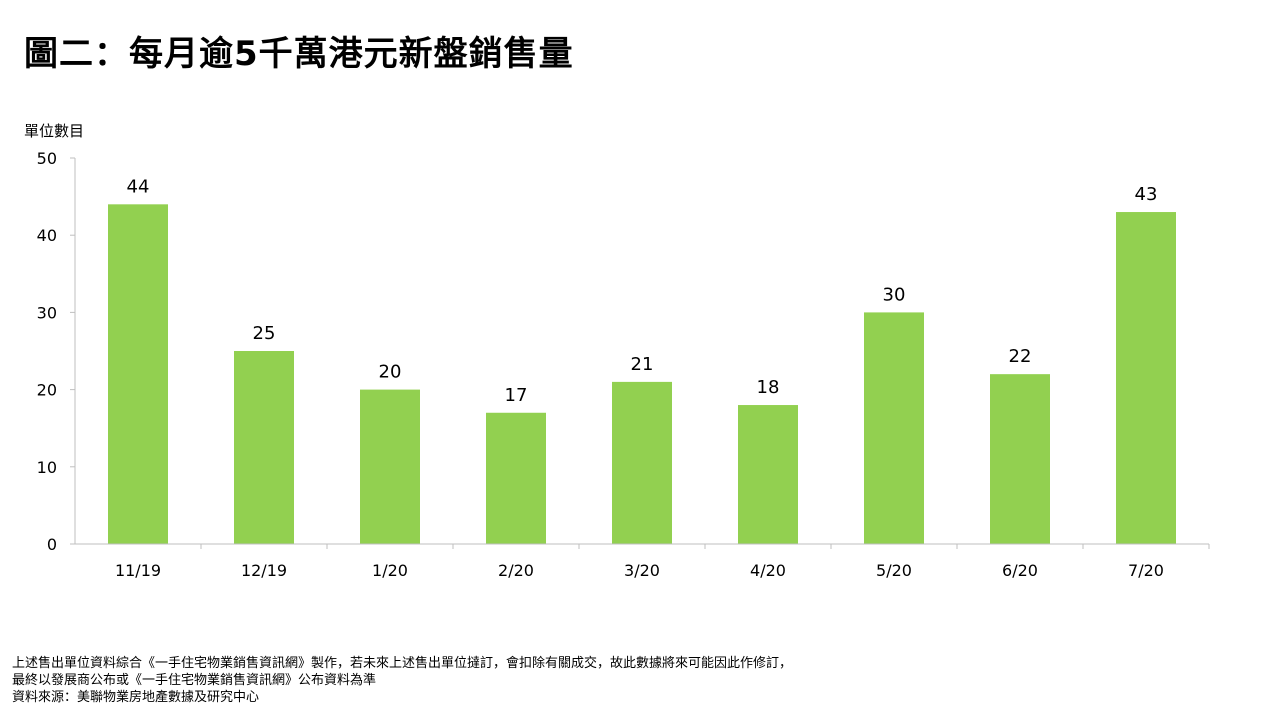 Image resolution: width=1280 pixels, height=720 pixels. Describe the element at coordinates (136, 697) in the screenshot. I see `source-note: 資料來源：美聯物業房地產數據及研究中心` at that location.